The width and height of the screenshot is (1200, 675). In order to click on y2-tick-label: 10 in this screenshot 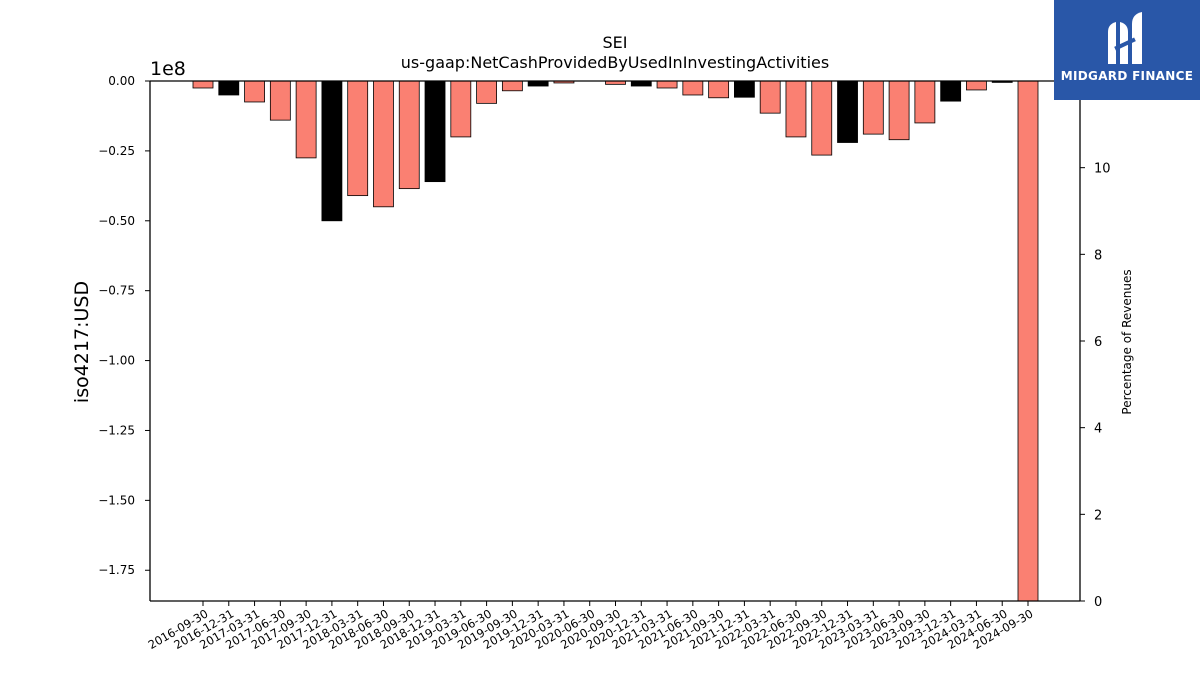, I will do `click(1102, 169)`.